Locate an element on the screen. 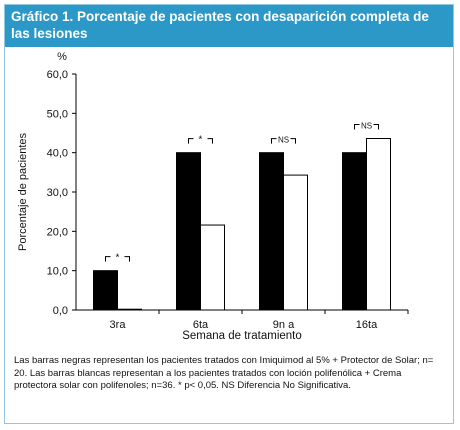  x-tick-label: 6ta is located at coordinates (201, 325).